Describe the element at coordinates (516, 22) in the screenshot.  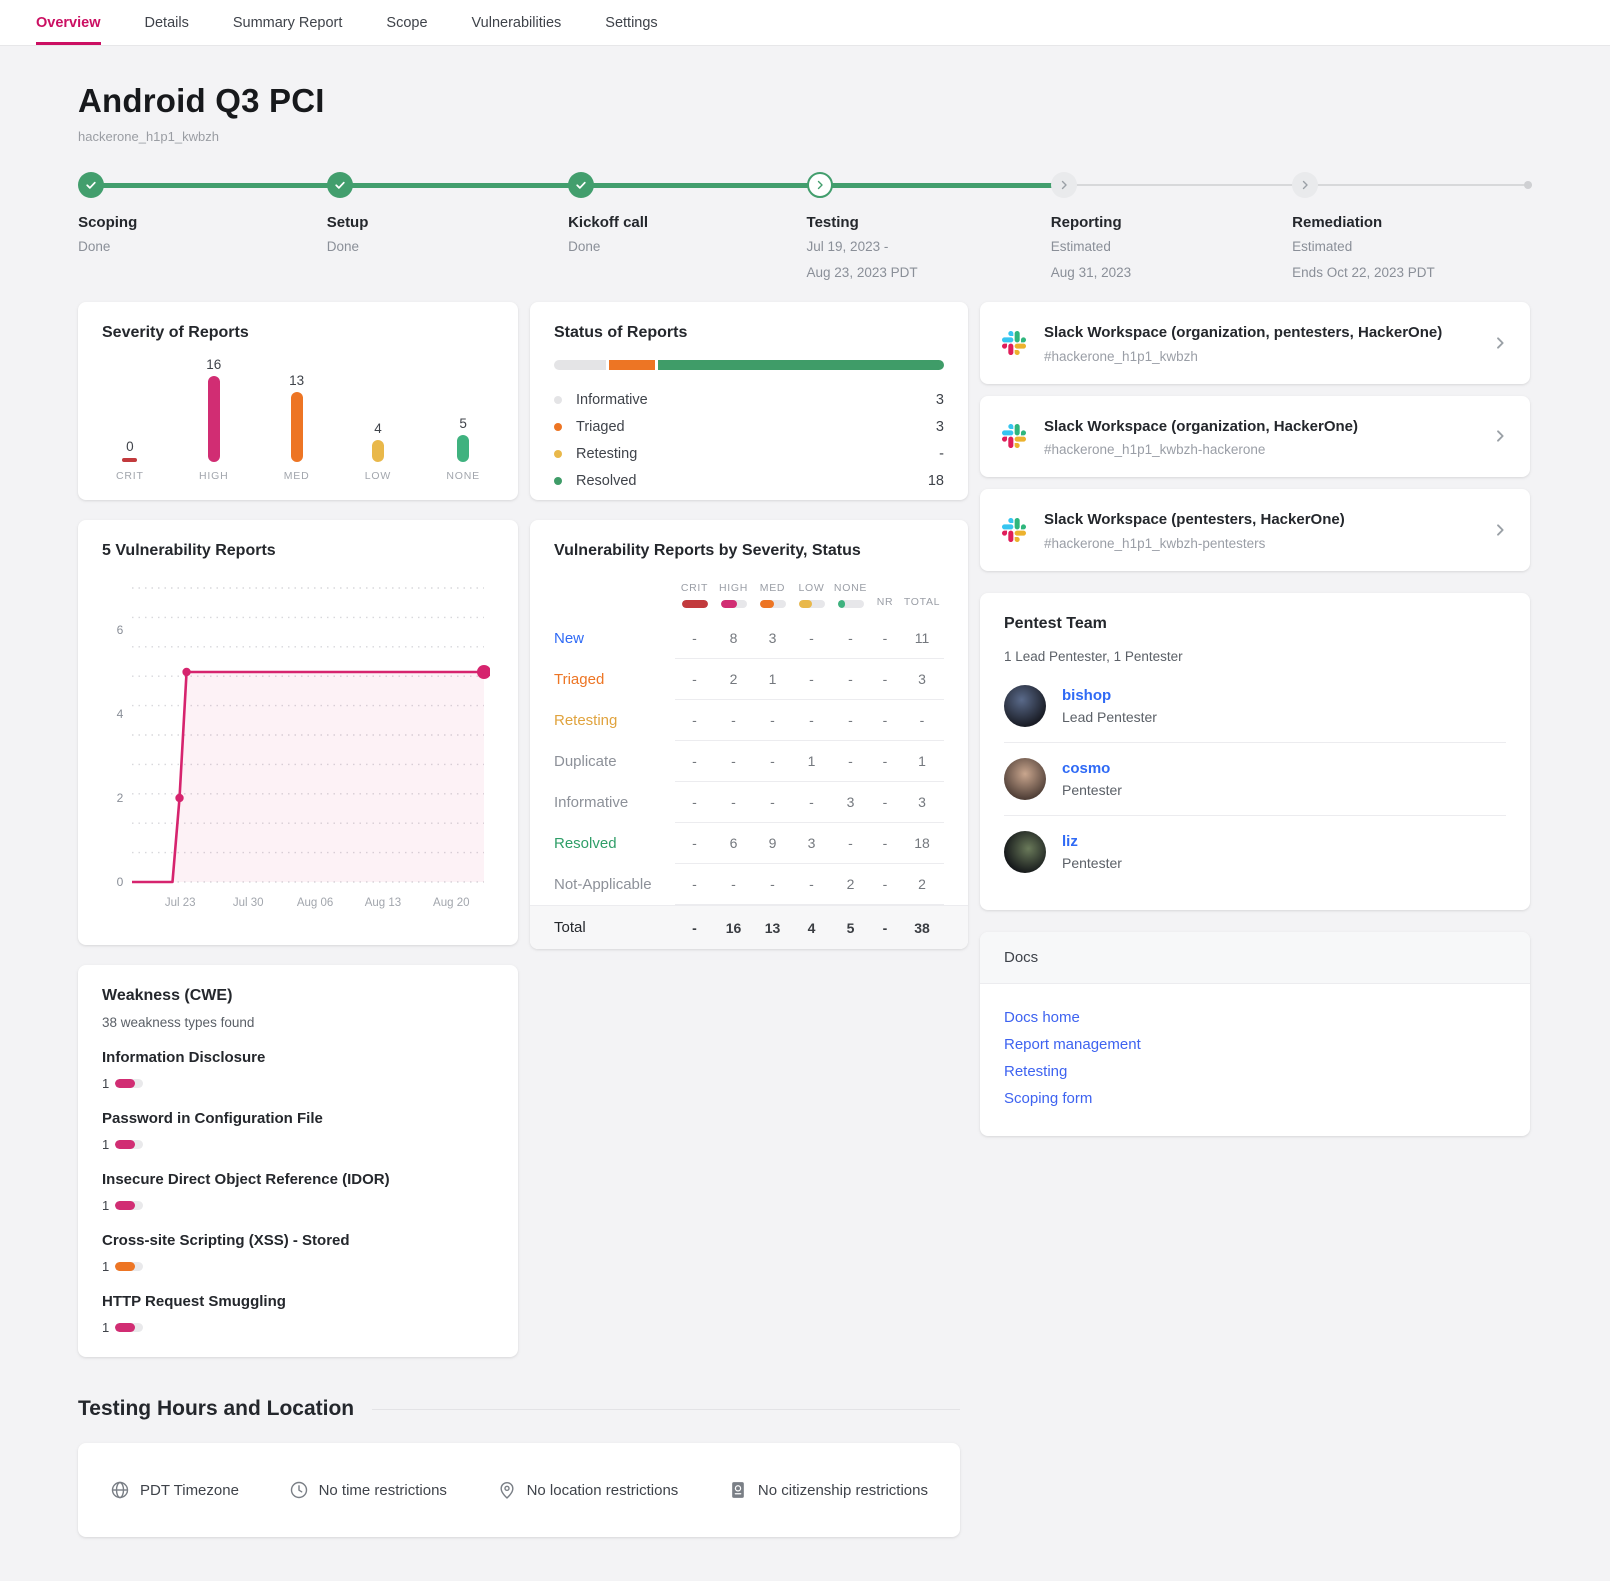
I see `tab-vulnerabilities: Vulnerabilities` at that location.